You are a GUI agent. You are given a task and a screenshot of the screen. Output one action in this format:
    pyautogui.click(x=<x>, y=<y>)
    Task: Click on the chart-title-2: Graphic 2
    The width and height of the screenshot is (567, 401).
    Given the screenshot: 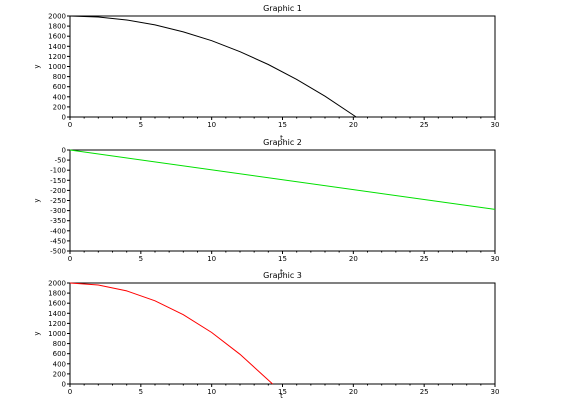 What is the action you would take?
    pyautogui.click(x=282, y=142)
    